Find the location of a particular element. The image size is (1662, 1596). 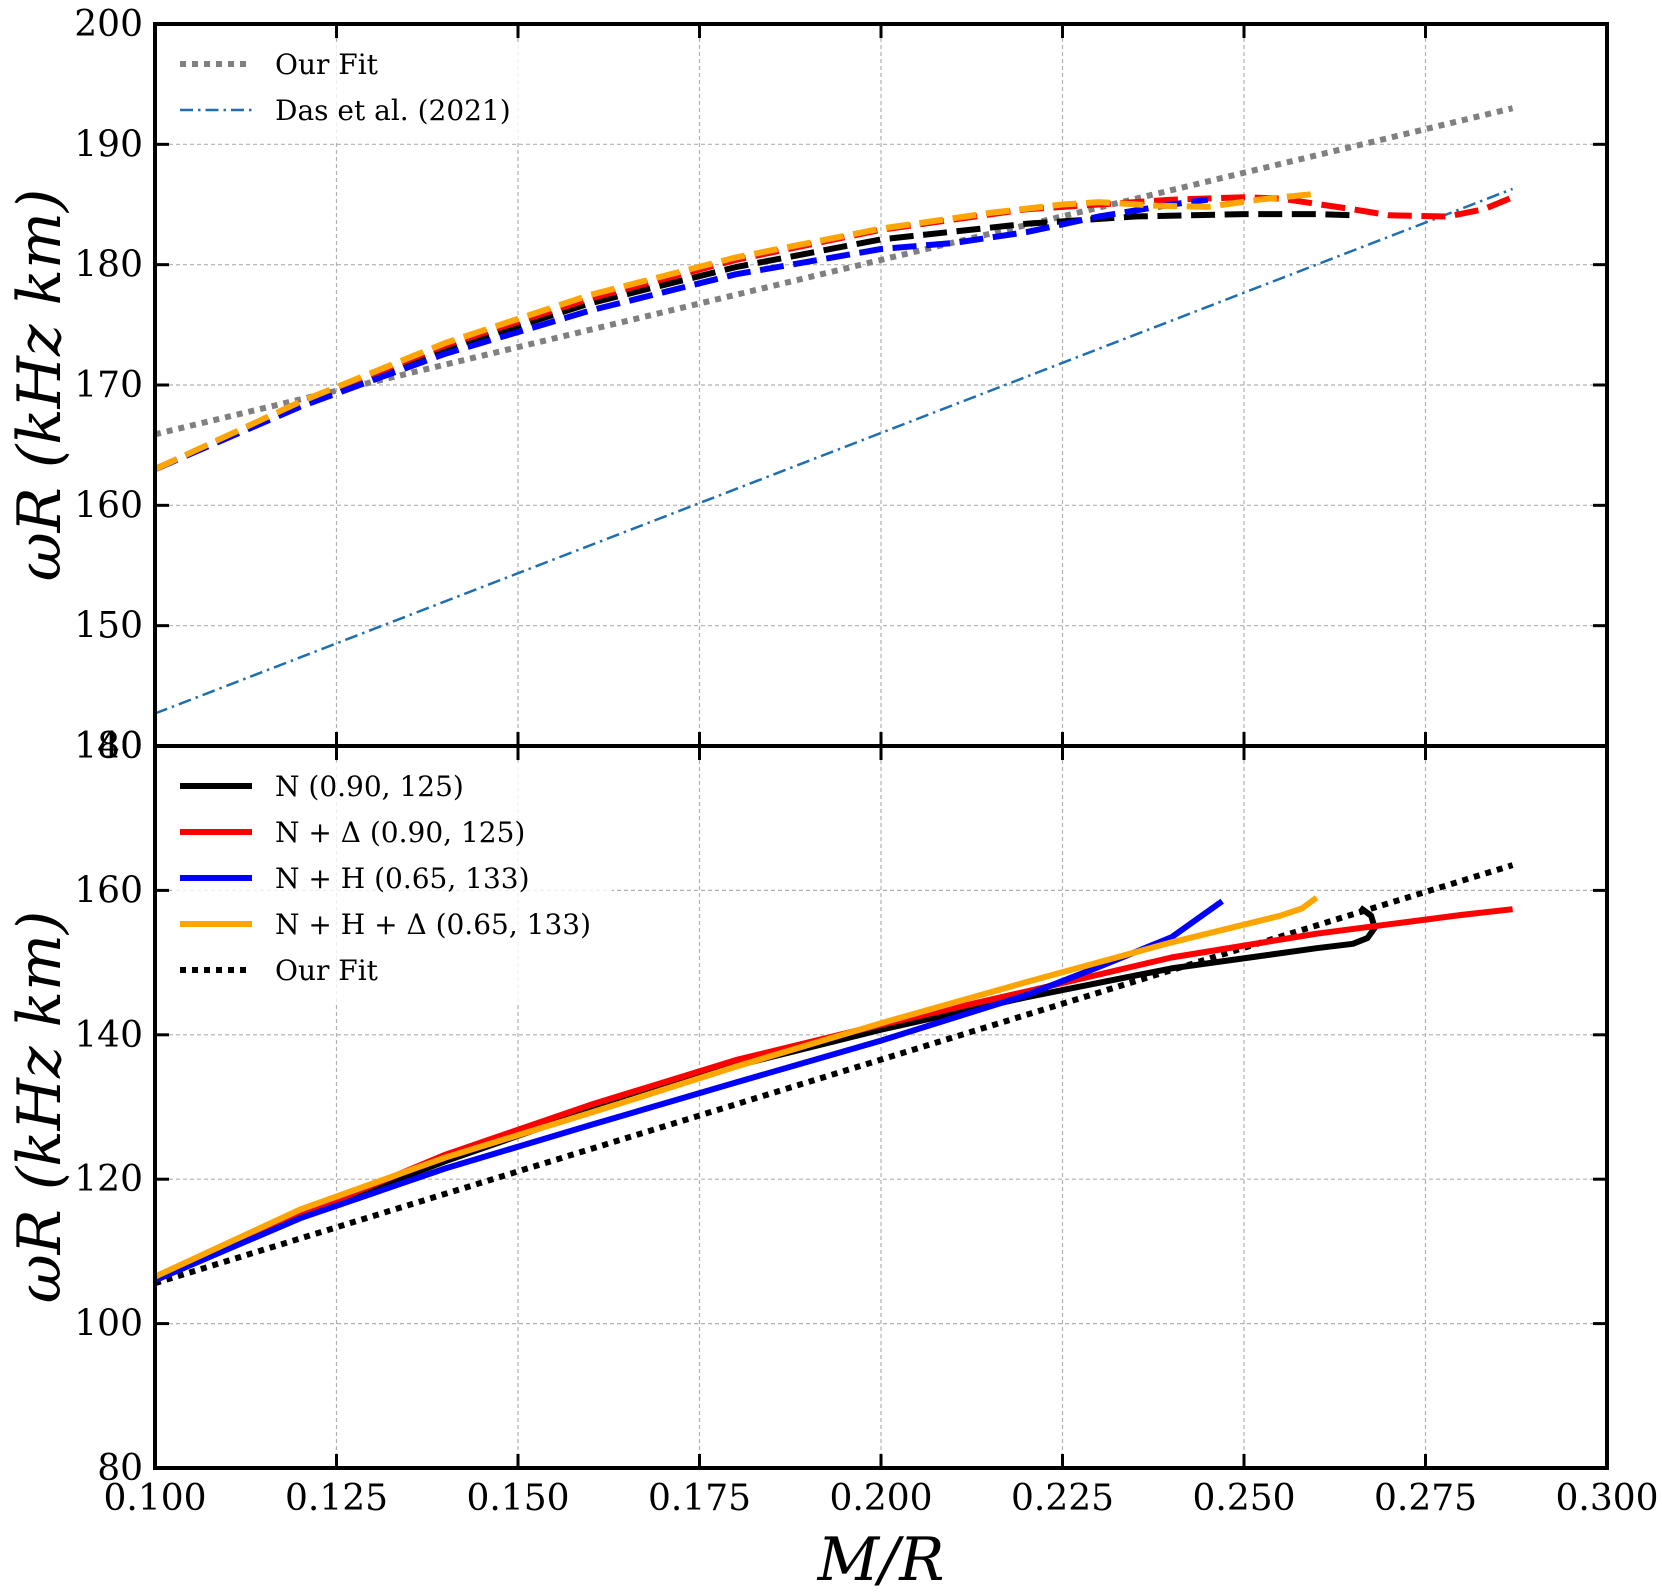

legend-label: N + Δ (0.90, 125) is located at coordinates (400, 832).